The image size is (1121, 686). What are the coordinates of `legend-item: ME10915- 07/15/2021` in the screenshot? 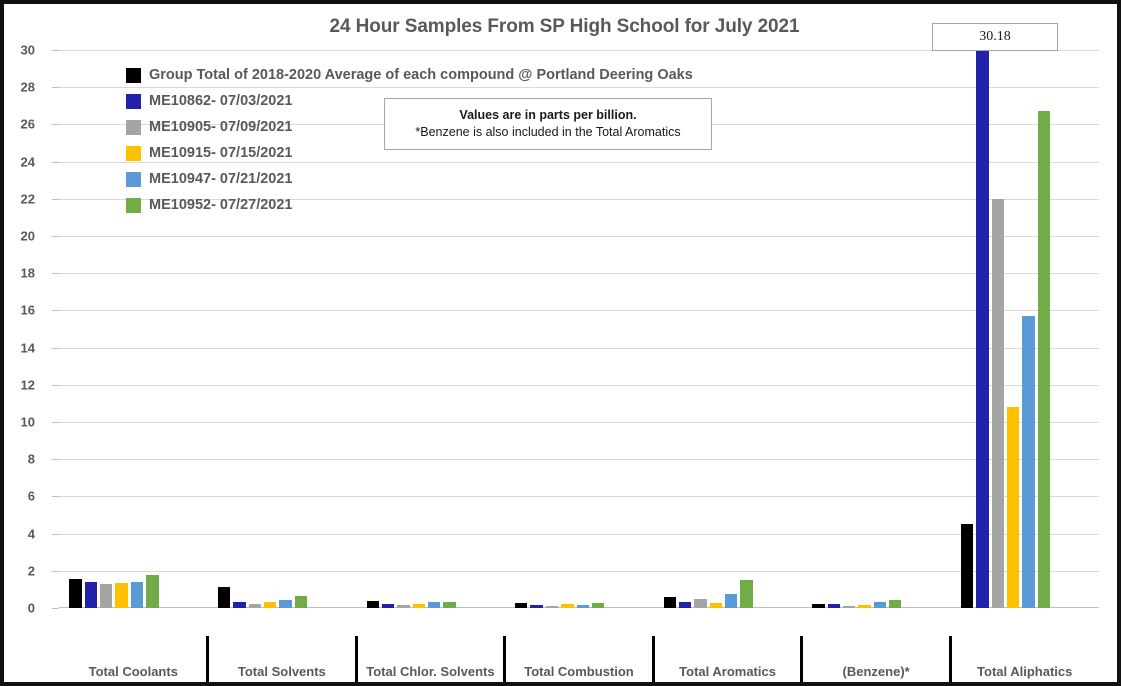 It's located at (409, 153).